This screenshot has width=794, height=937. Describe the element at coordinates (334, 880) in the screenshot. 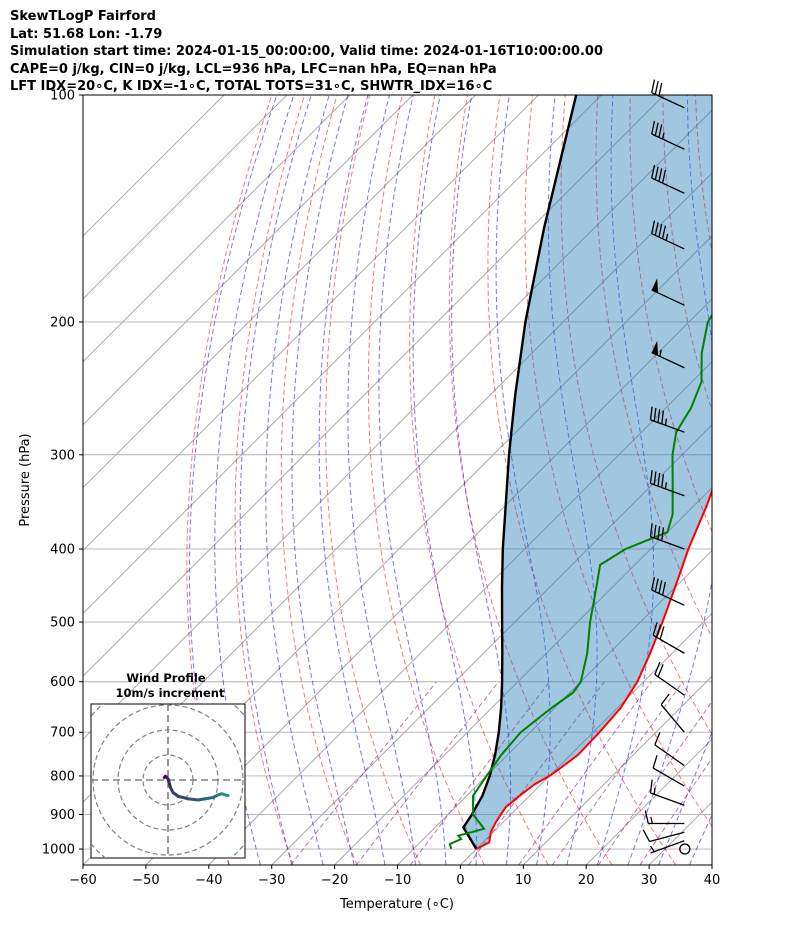

I see `x-tick-label: −20` at that location.